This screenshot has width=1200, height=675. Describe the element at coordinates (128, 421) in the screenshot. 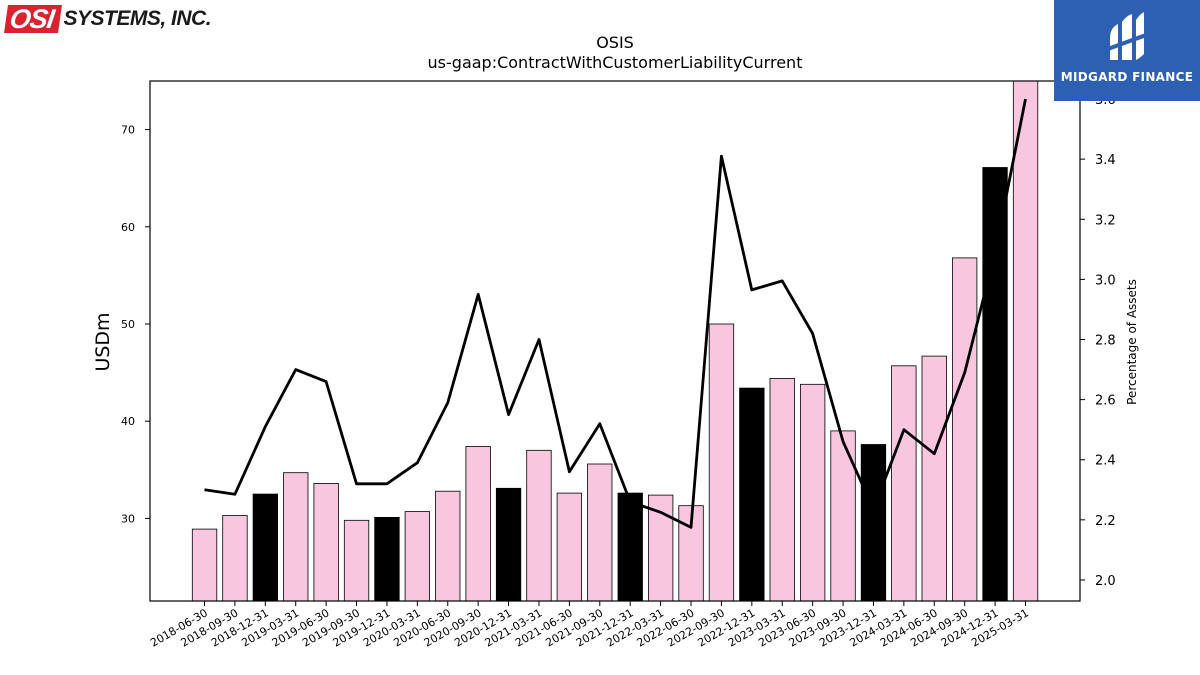

I see `y-tick-label: 40` at that location.